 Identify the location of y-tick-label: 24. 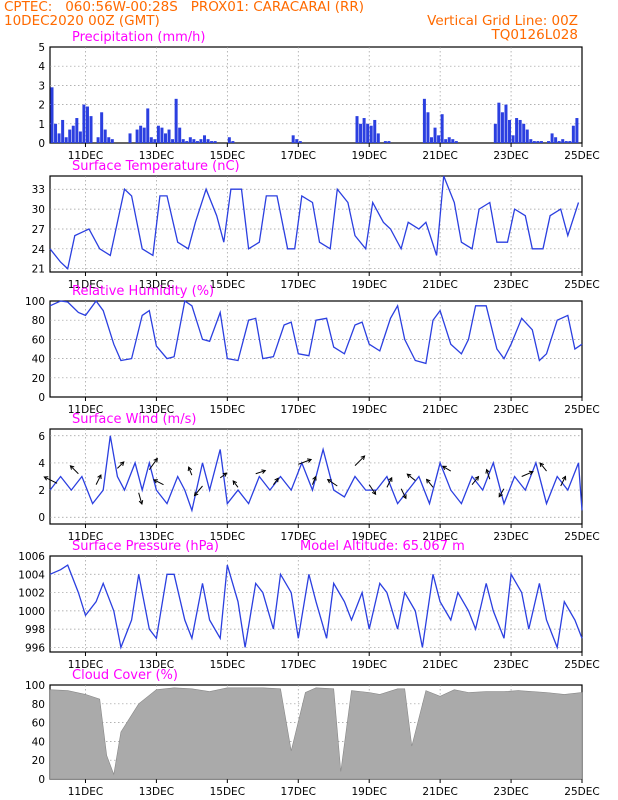
(39, 250).